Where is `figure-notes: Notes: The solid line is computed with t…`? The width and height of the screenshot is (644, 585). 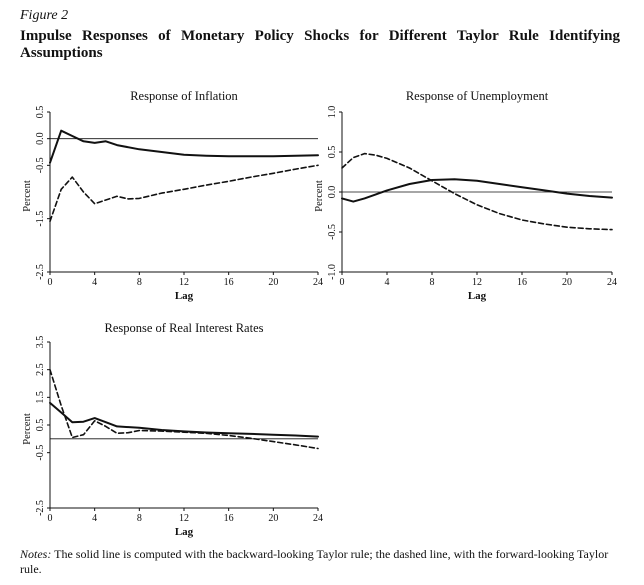
figure-notes: Notes: The solid line is computed with t… is located at coordinates (322, 562).